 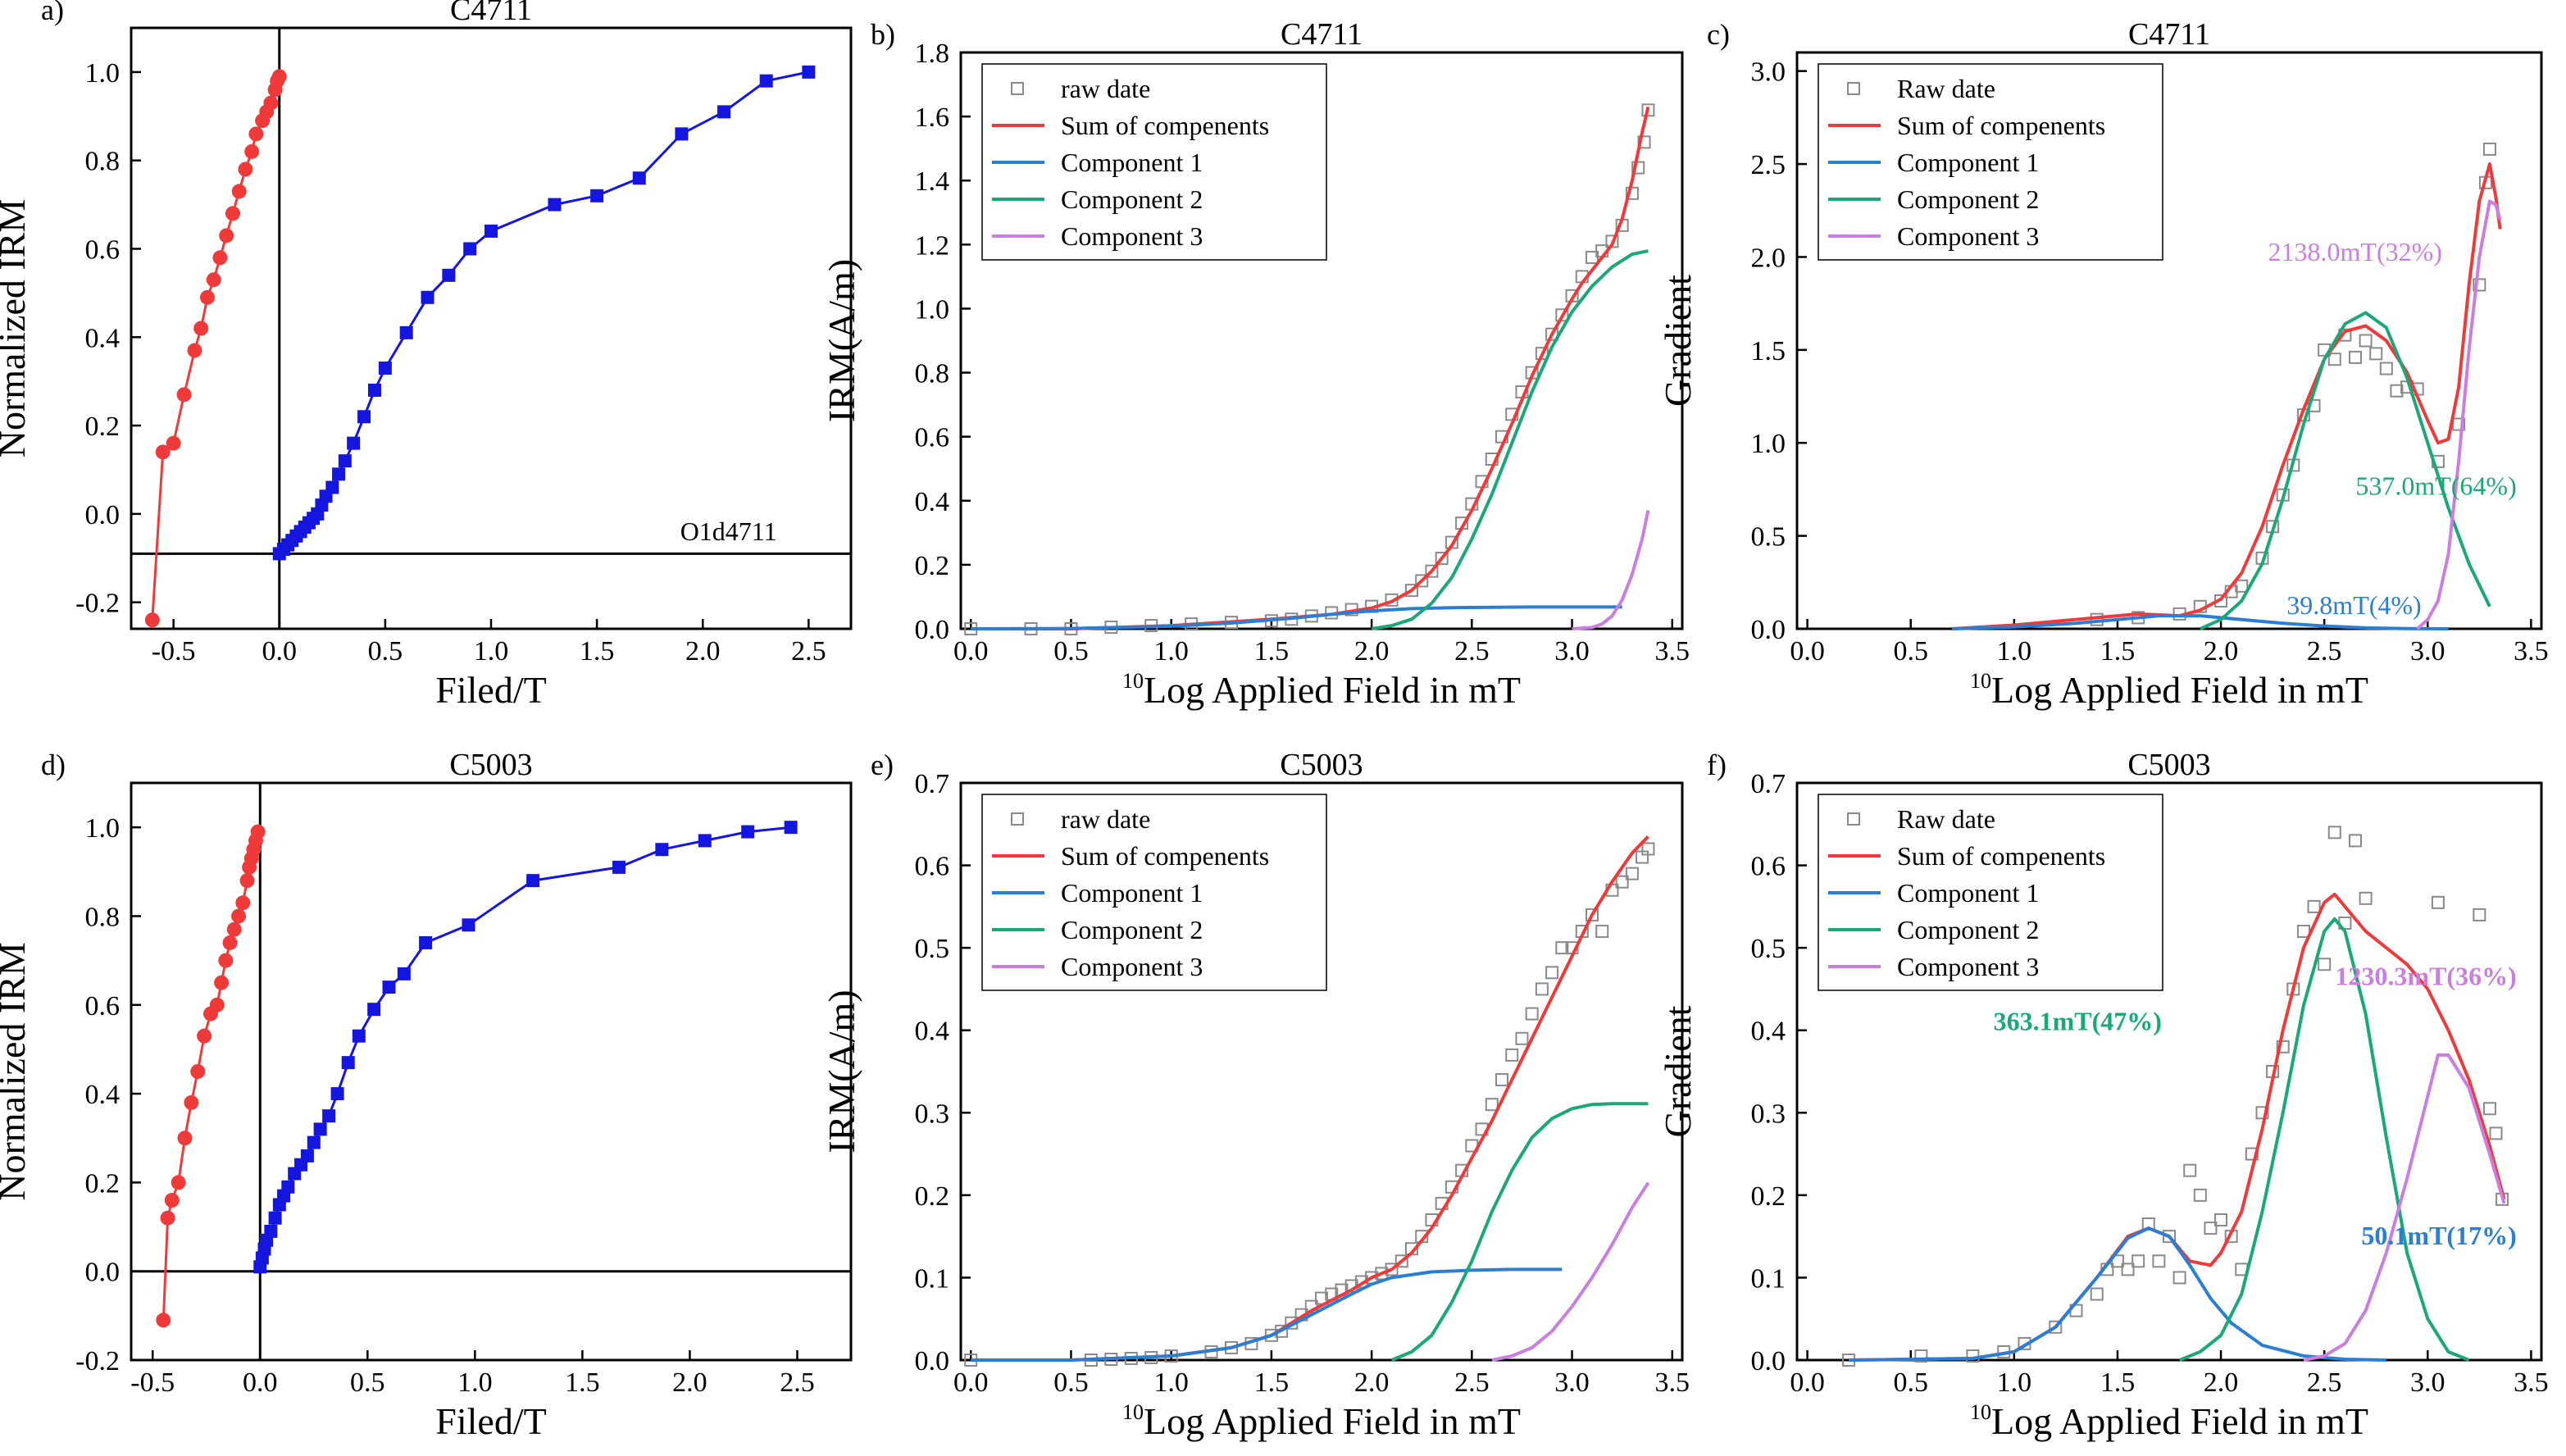 I want to click on x-axis-label-text: Log Applied Field in mT, so click(x=2179, y=690).